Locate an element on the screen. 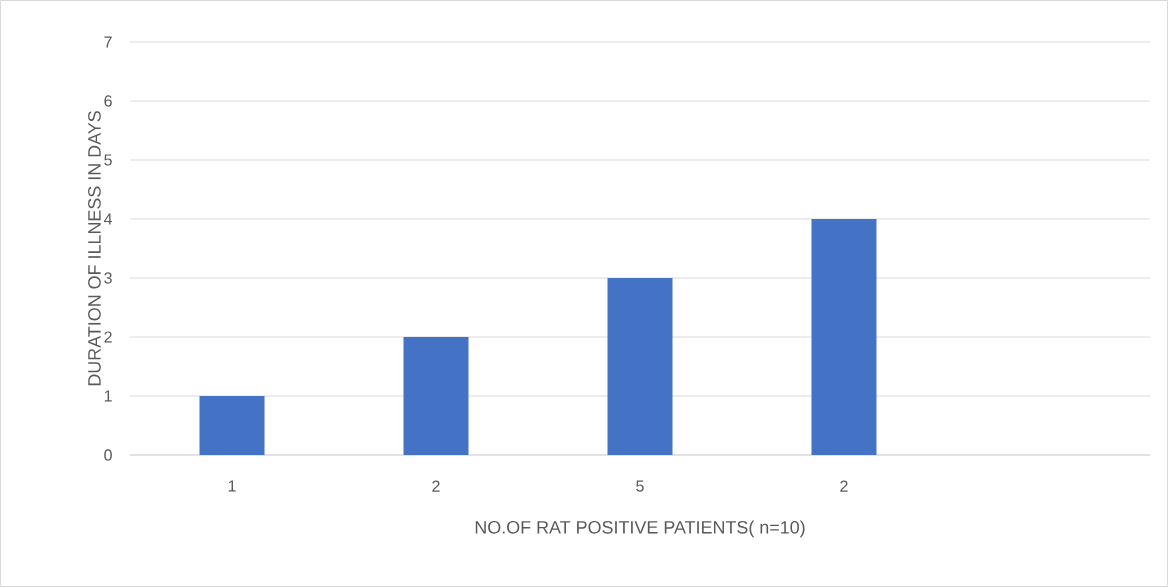 The width and height of the screenshot is (1168, 587). y-tick-label: 5 is located at coordinates (108, 160).